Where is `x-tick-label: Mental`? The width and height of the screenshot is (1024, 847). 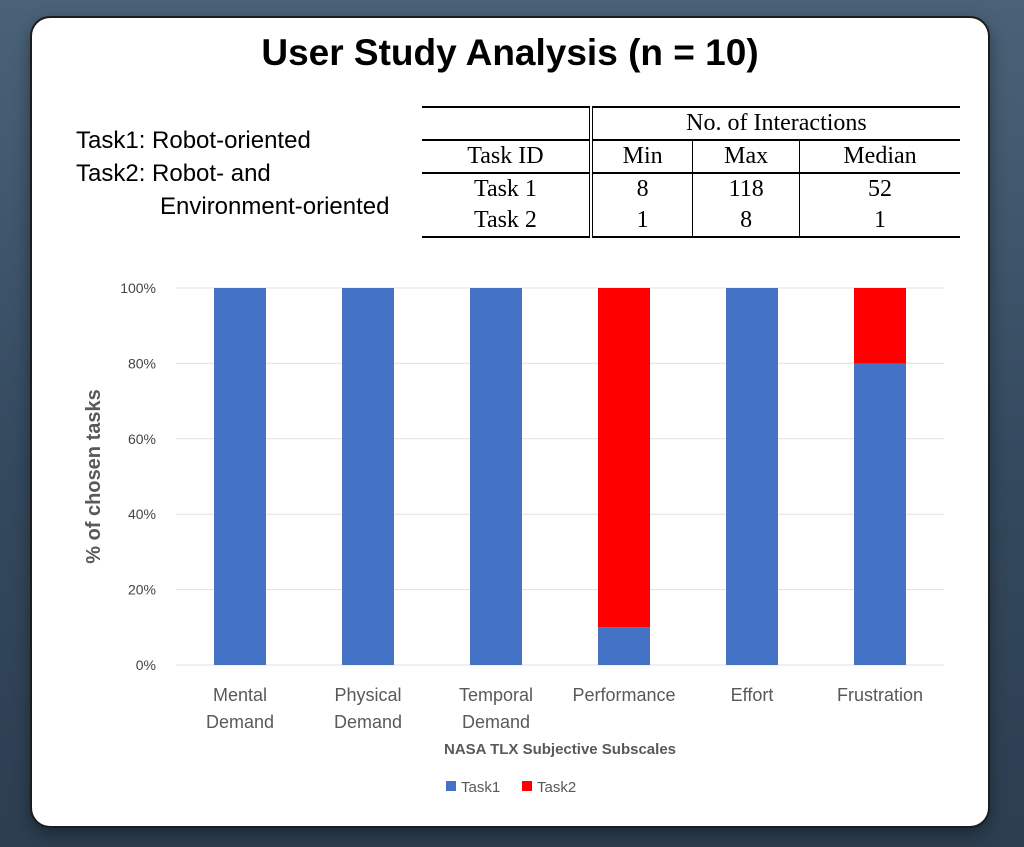
x-tick-label: Mental is located at coordinates (240, 695).